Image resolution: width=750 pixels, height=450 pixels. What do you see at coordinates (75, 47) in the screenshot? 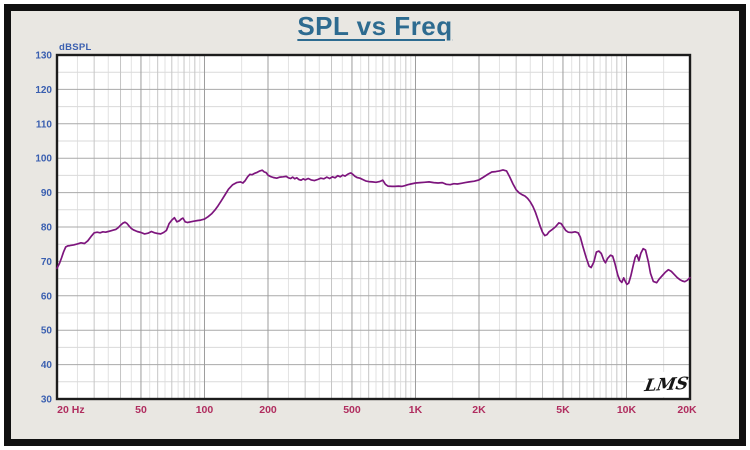
I see `y-axis-unit-label: dBSPL` at bounding box center [75, 47].